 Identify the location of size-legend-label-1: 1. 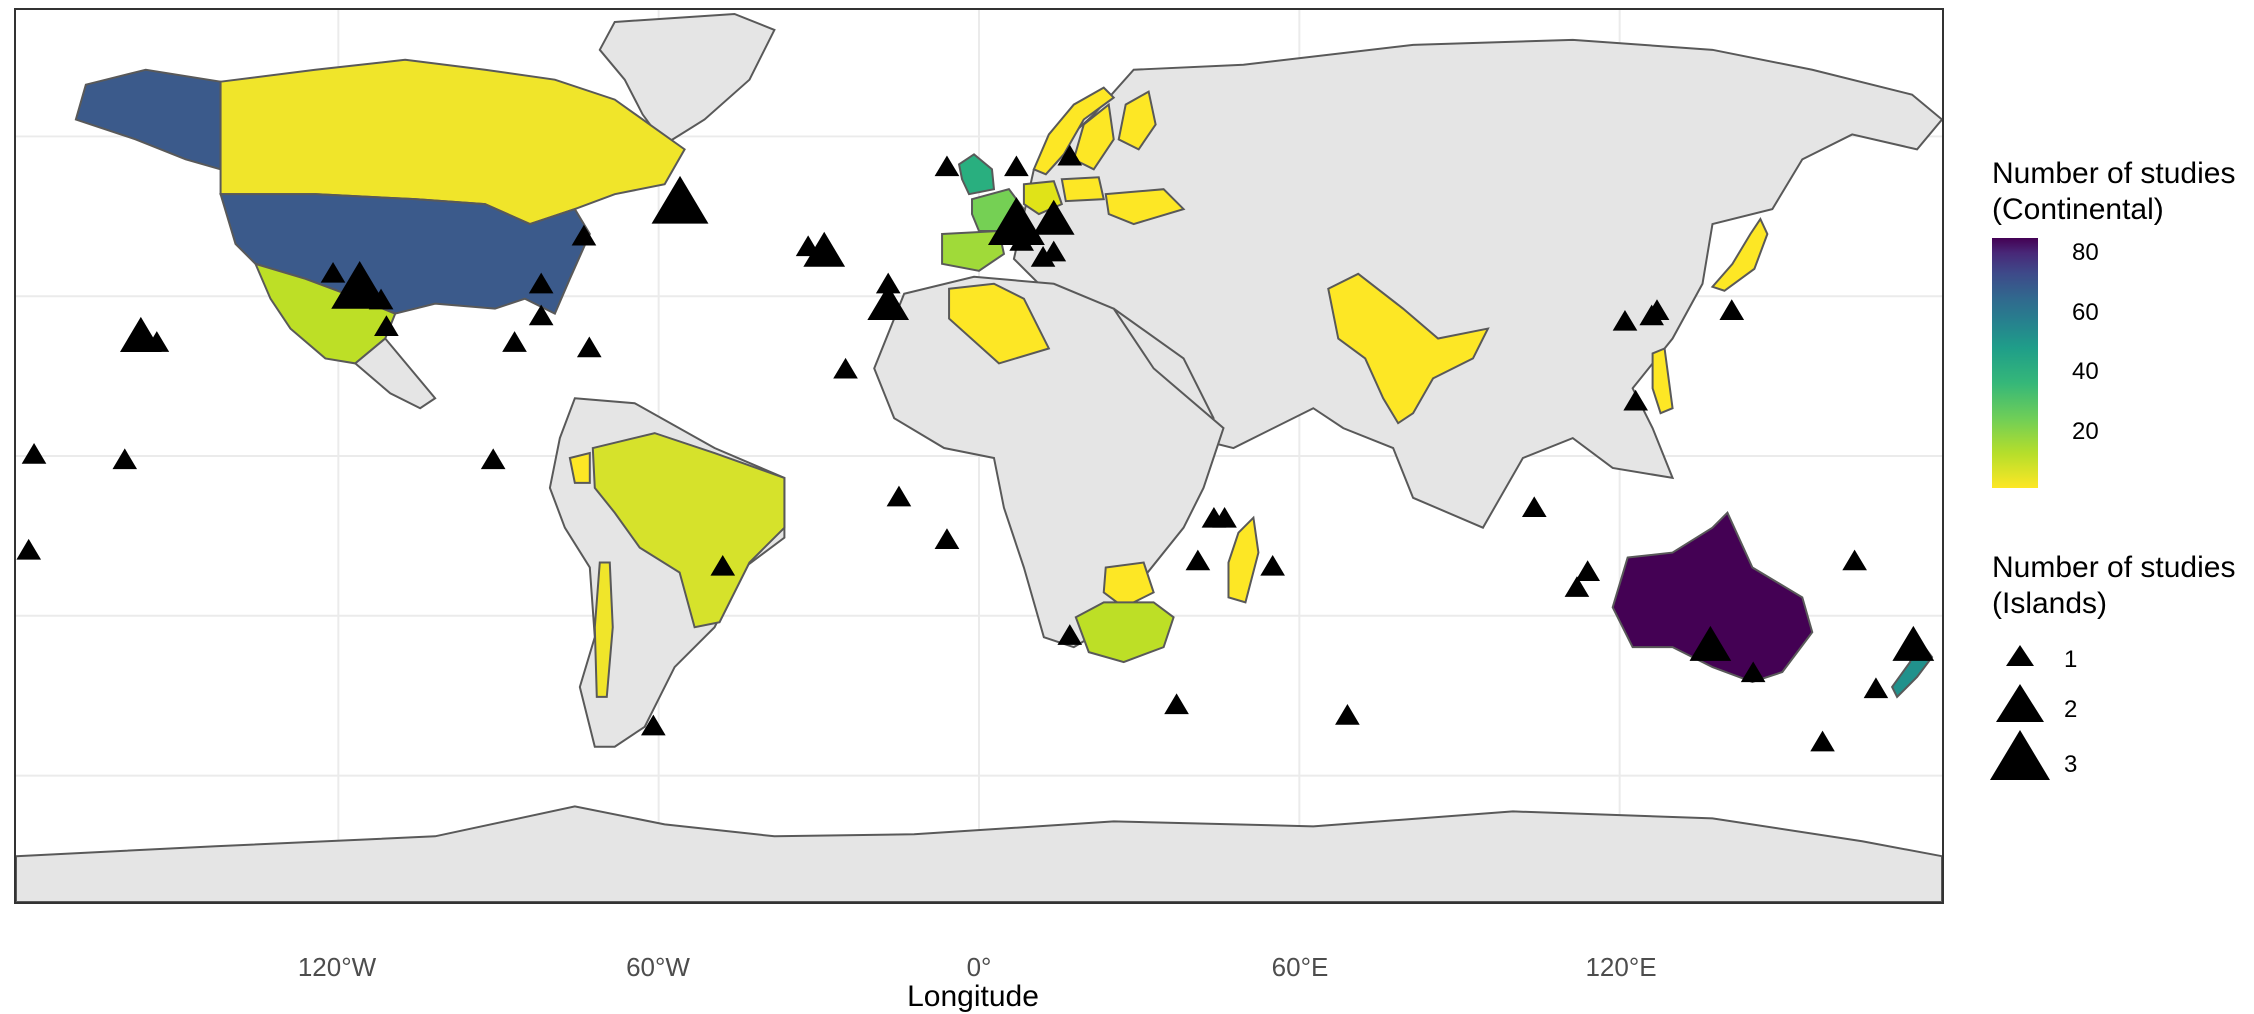
(2071, 659).